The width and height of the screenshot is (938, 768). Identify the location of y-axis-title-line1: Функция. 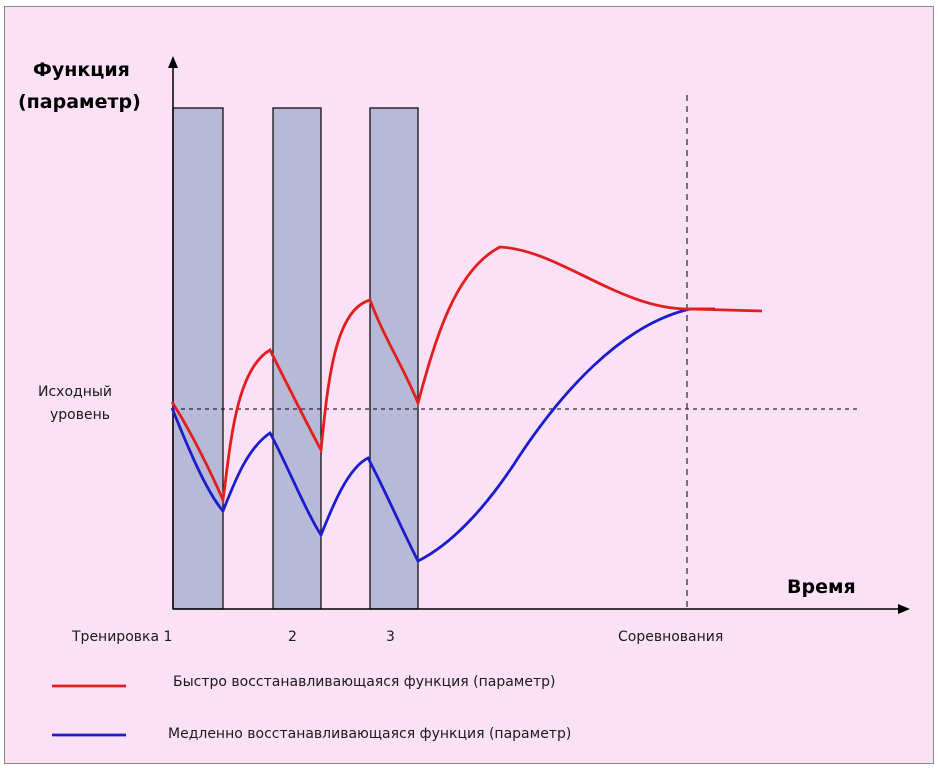
(81, 70).